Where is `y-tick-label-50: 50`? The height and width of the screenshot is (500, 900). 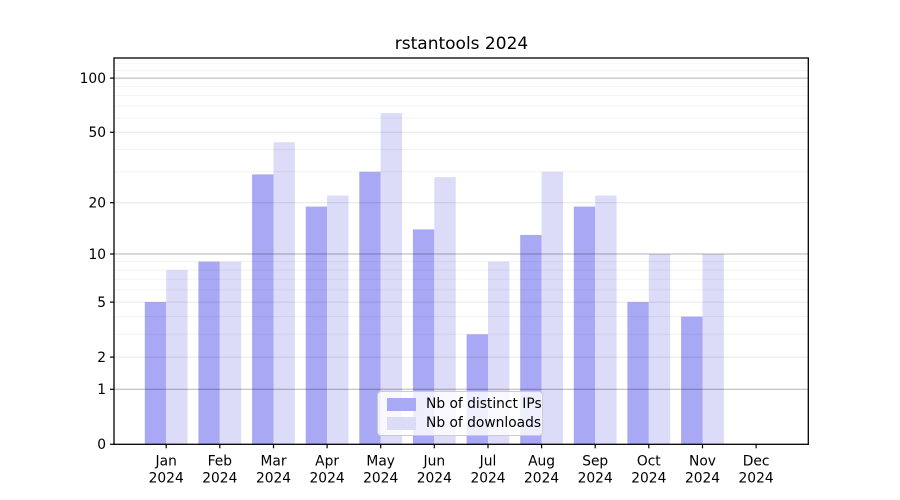 y-tick-label-50: 50 is located at coordinates (97, 133).